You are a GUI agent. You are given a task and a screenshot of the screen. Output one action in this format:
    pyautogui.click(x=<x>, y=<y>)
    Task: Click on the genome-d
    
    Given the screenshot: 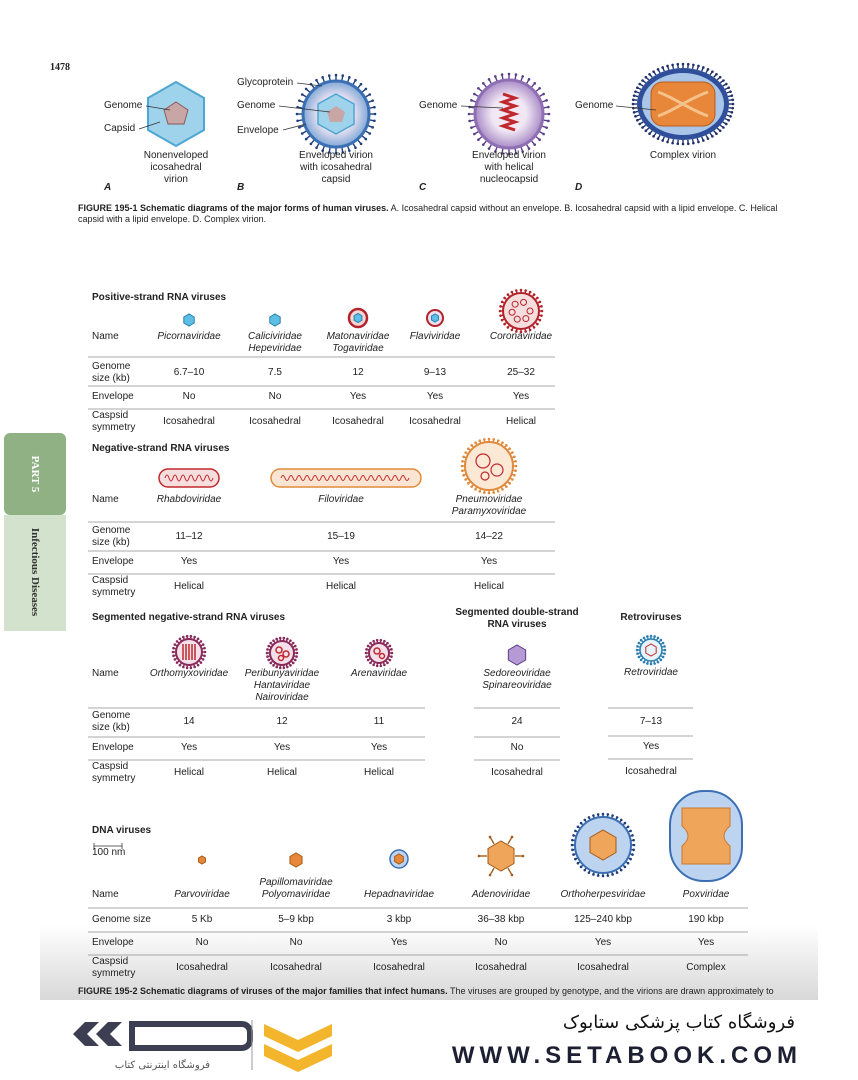 What is the action you would take?
    pyautogui.click(x=683, y=104)
    